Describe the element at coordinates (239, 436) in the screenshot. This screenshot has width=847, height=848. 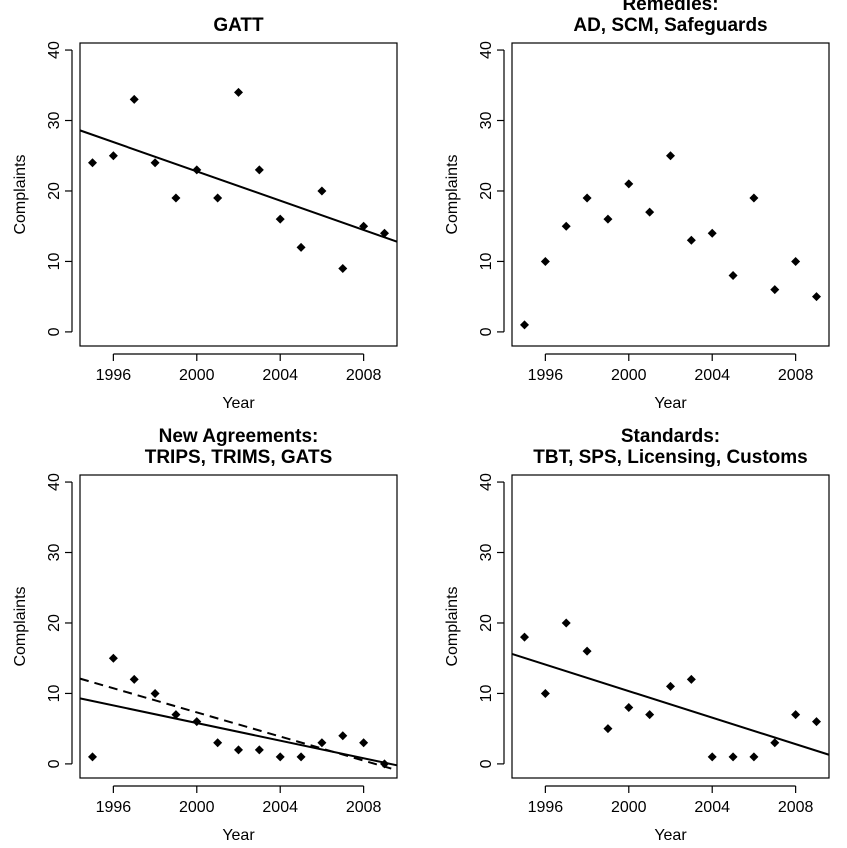
I see `chart-title-line: New Agreements:` at that location.